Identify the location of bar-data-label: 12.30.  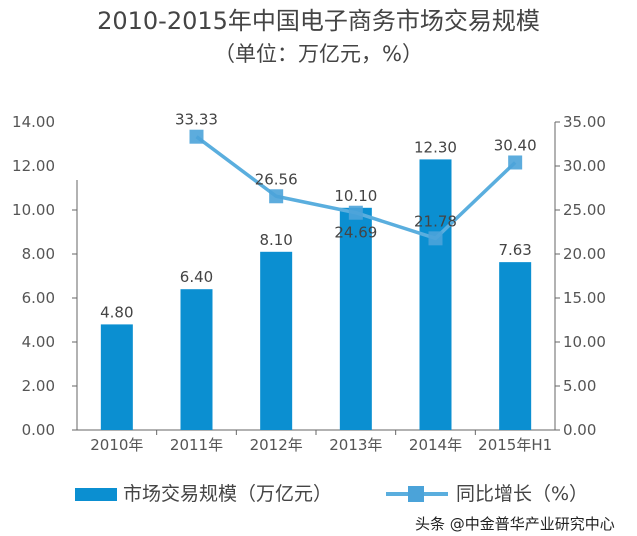
(435, 147).